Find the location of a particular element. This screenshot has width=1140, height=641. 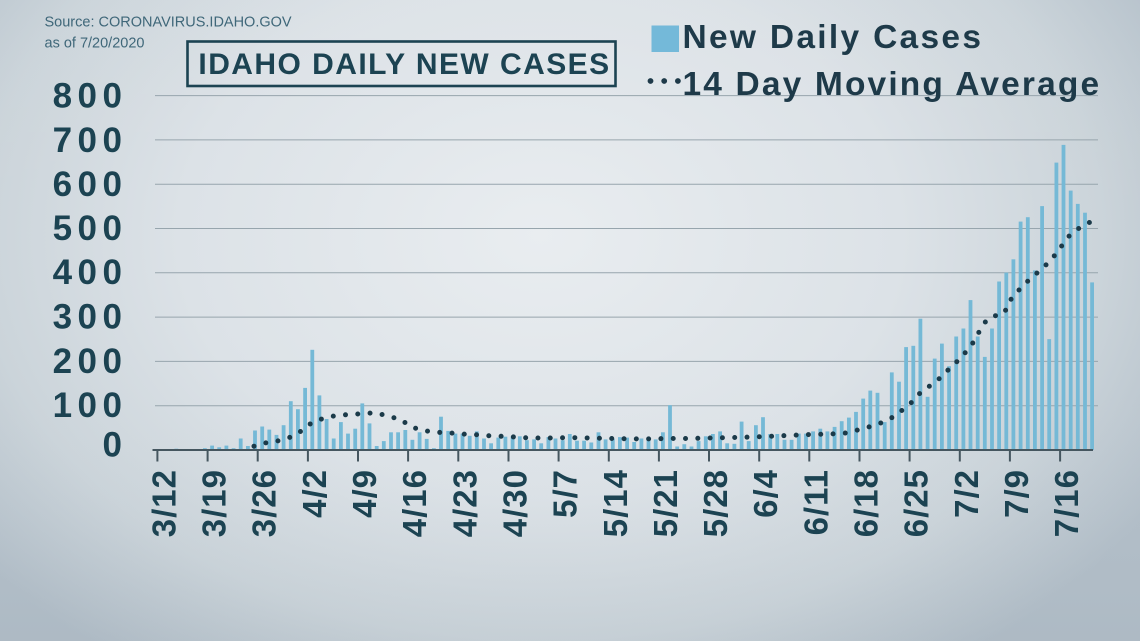

svg-text: 6/18 is located at coordinates (866, 503).